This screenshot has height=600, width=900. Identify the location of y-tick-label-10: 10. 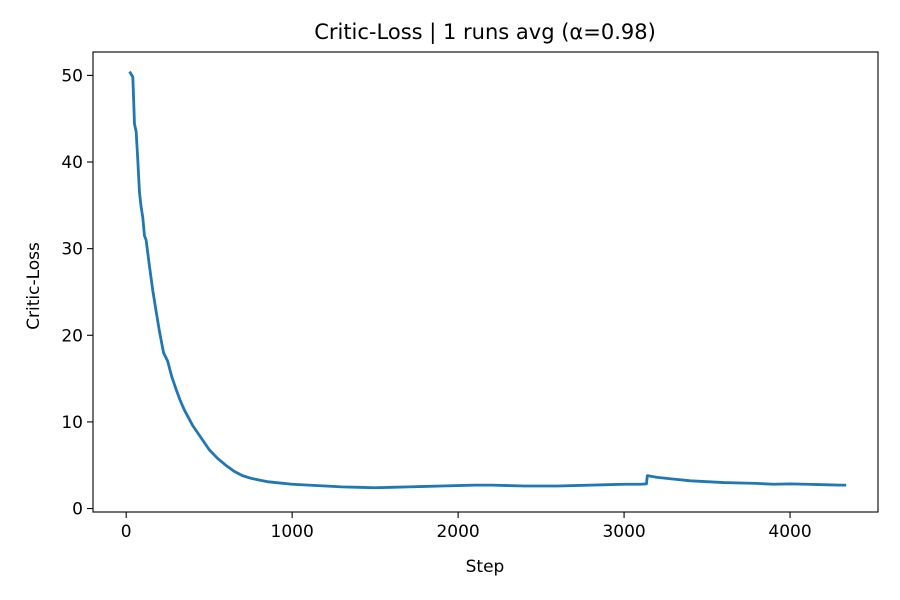
(72, 423).